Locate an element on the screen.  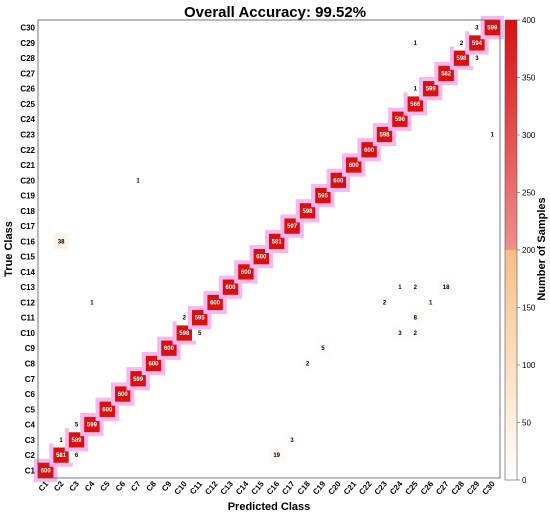
colorbar-label: Number of Samples is located at coordinates (542, 248).